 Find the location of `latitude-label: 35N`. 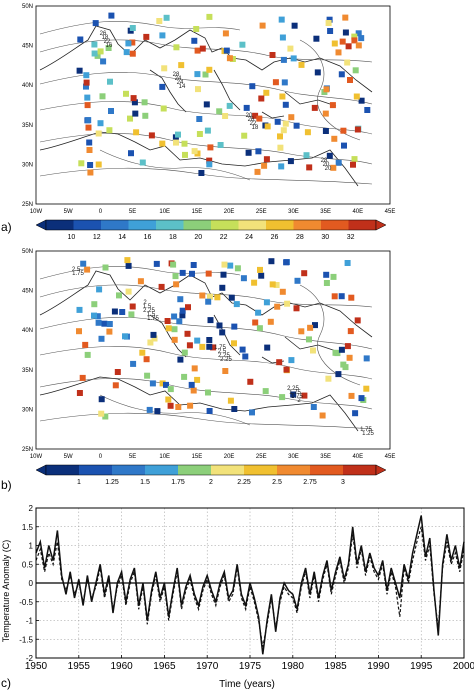

latitude-label: 35N is located at coordinates (27, 371).